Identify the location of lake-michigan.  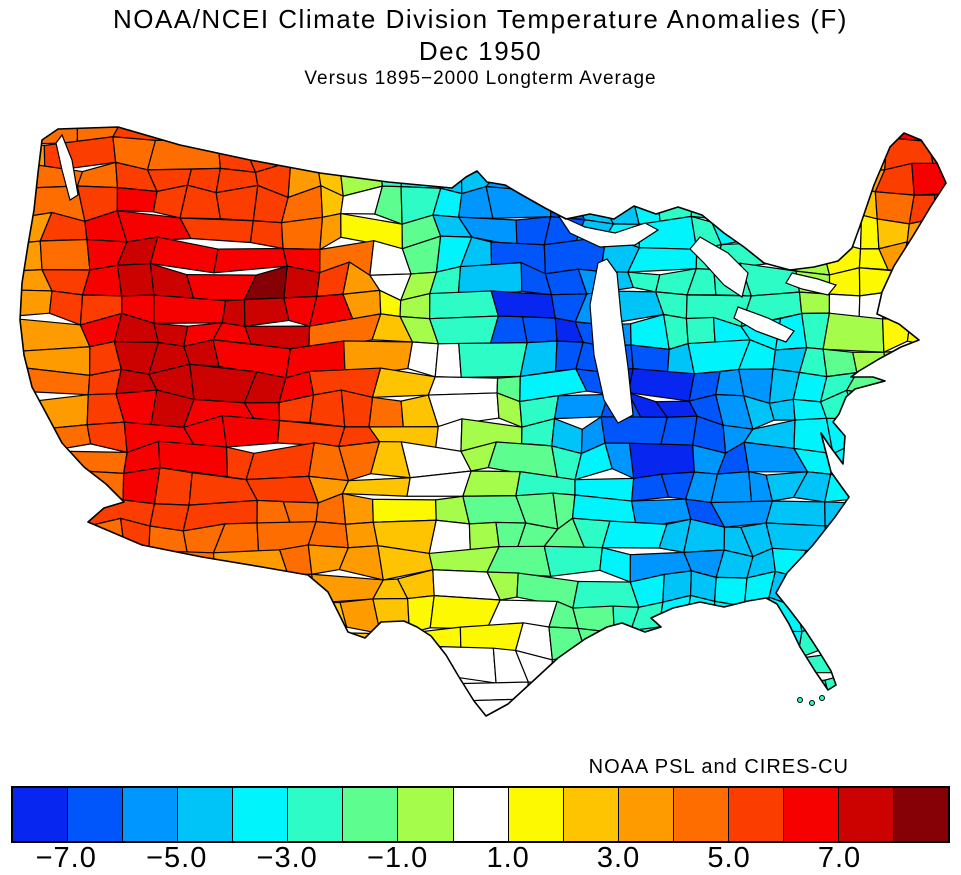
(611, 341).